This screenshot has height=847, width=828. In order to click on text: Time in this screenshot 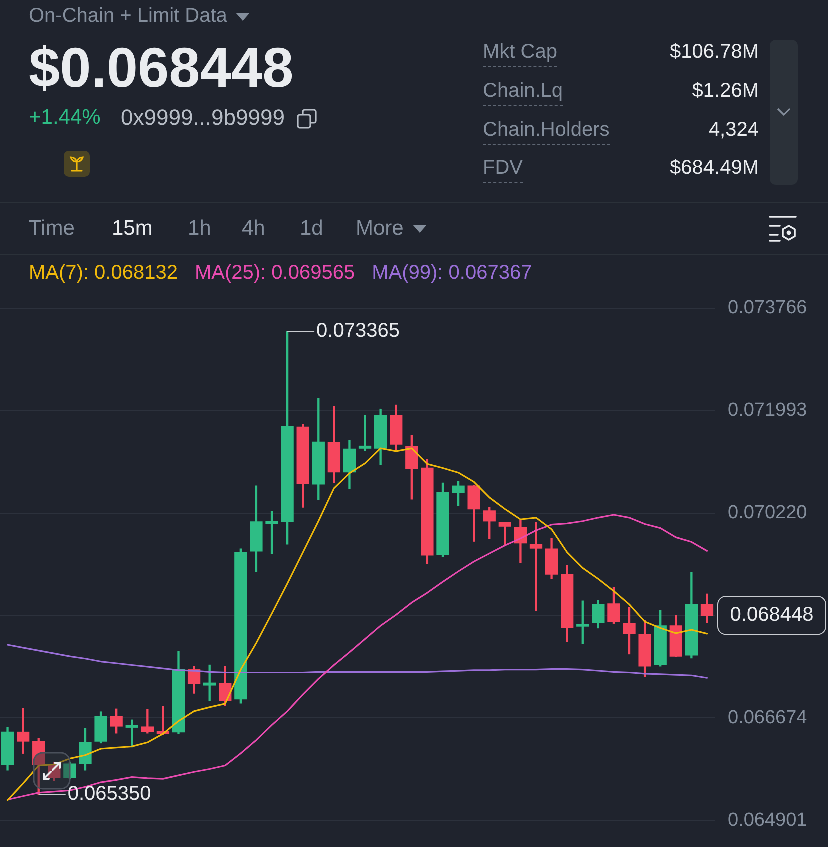, I will do `click(52, 228)`.